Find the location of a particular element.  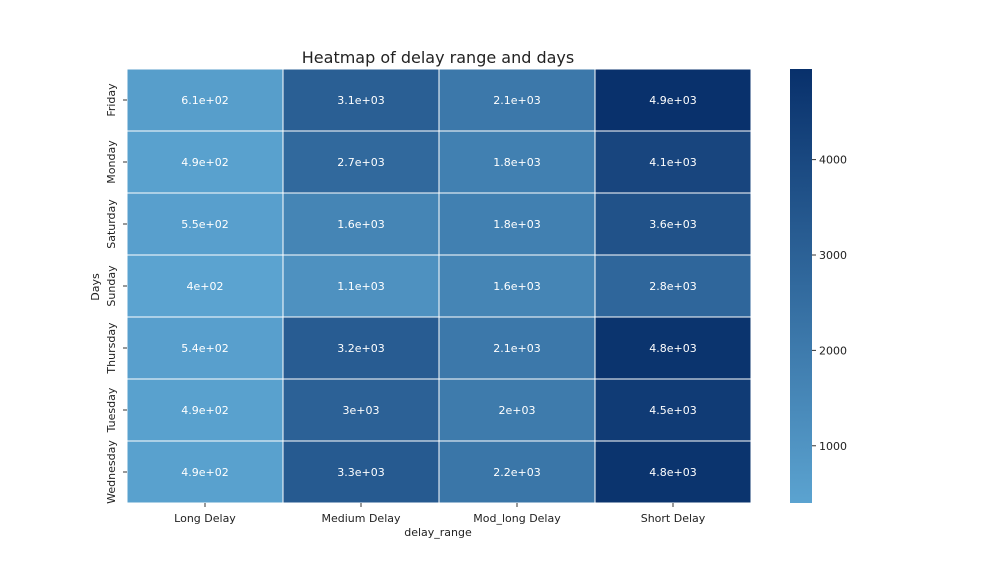

cell-annotation: 2.7e+03 is located at coordinates (360, 162).